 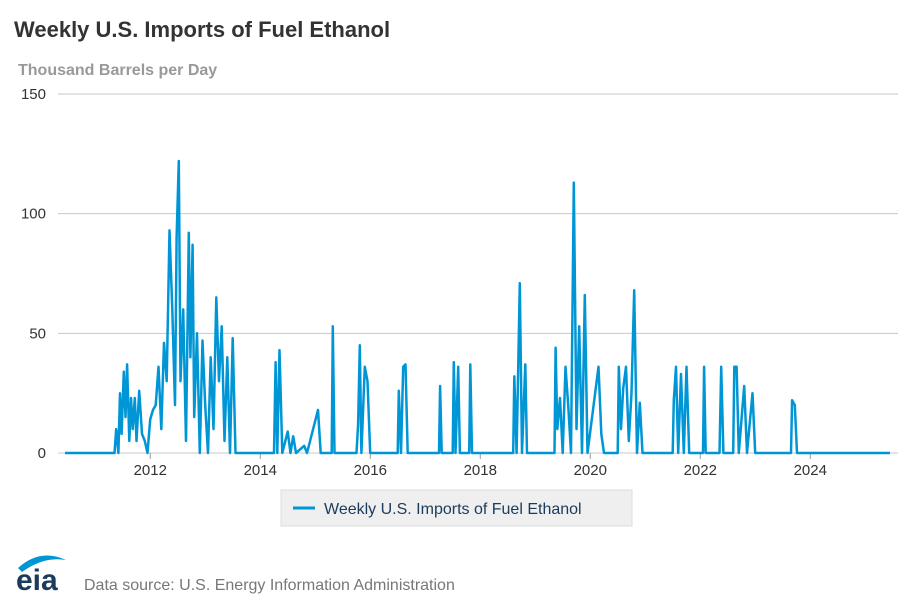 What do you see at coordinates (480, 470) in the screenshot?
I see `x-tick-label: 2018` at bounding box center [480, 470].